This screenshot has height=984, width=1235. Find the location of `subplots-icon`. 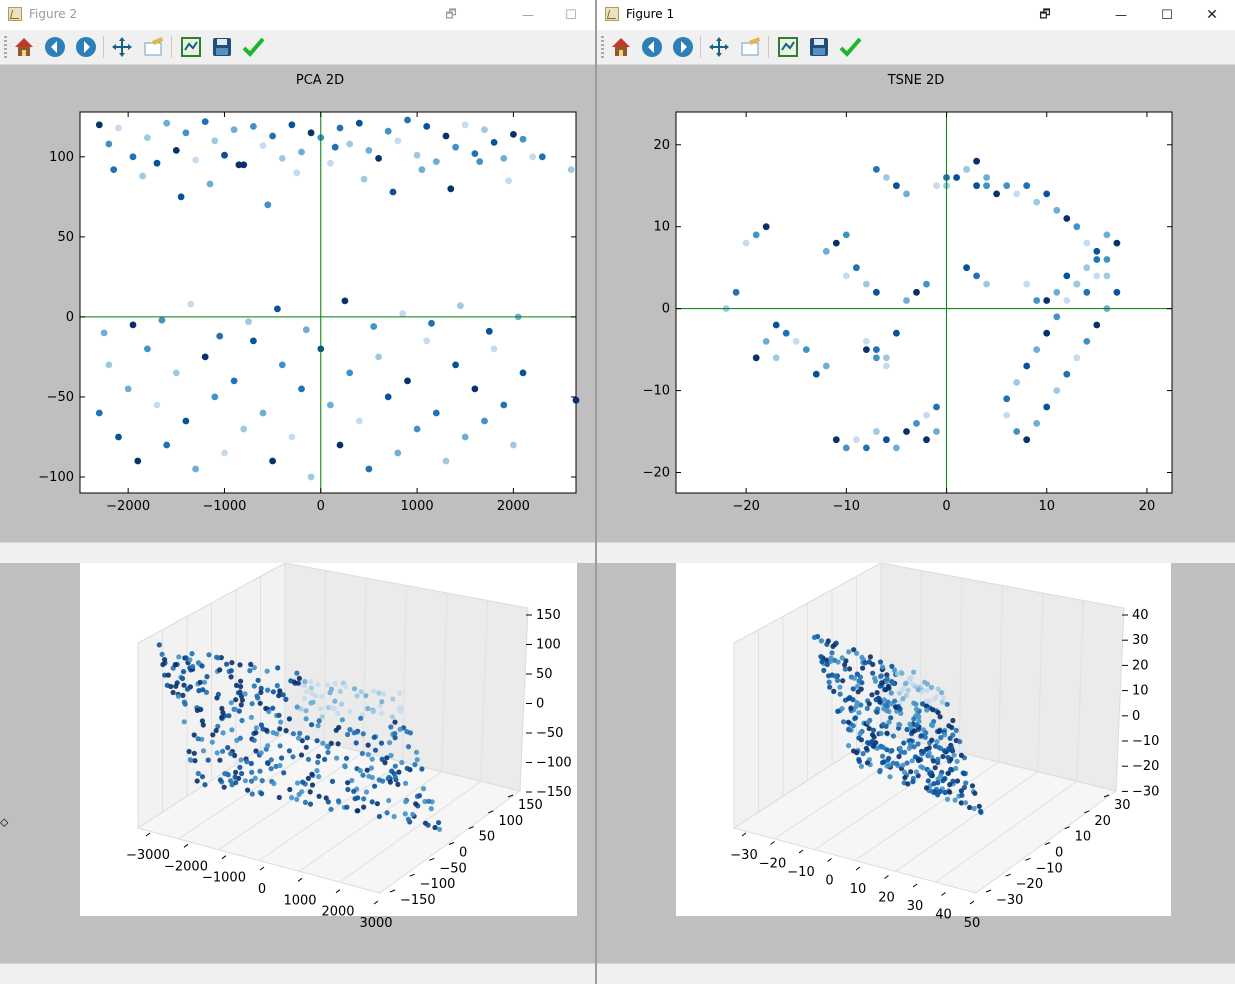

subplots-icon is located at coordinates (788, 47).